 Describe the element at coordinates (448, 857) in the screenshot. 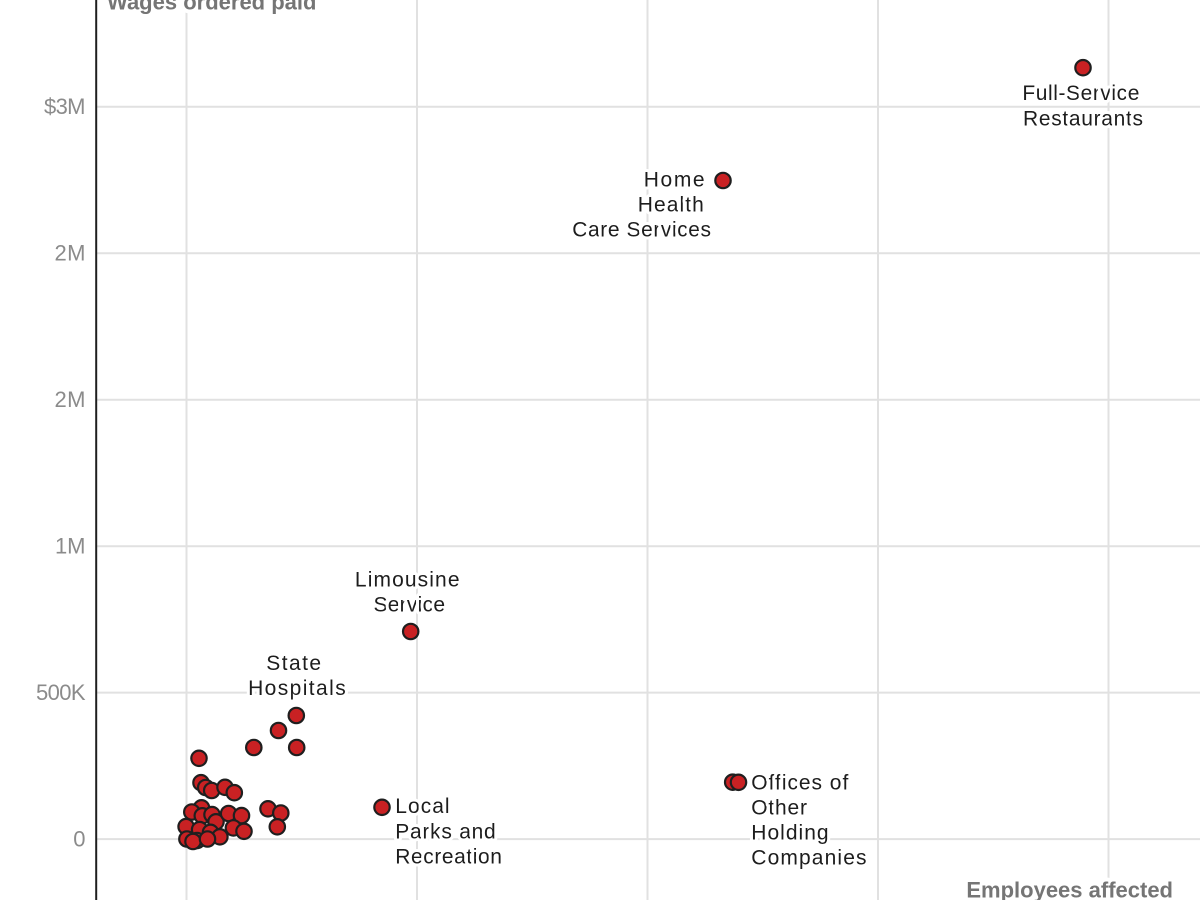

I see `svg-text: Recreation` at that location.